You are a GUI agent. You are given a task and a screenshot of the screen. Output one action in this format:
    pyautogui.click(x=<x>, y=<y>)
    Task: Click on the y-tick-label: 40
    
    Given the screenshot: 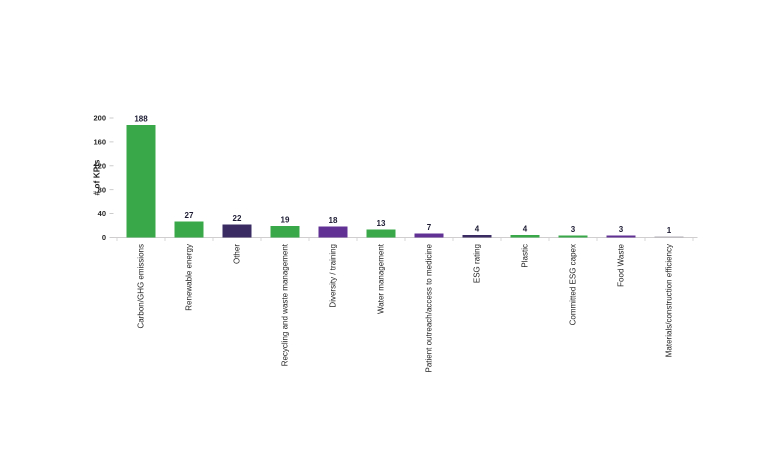 What is the action you would take?
    pyautogui.click(x=102, y=213)
    